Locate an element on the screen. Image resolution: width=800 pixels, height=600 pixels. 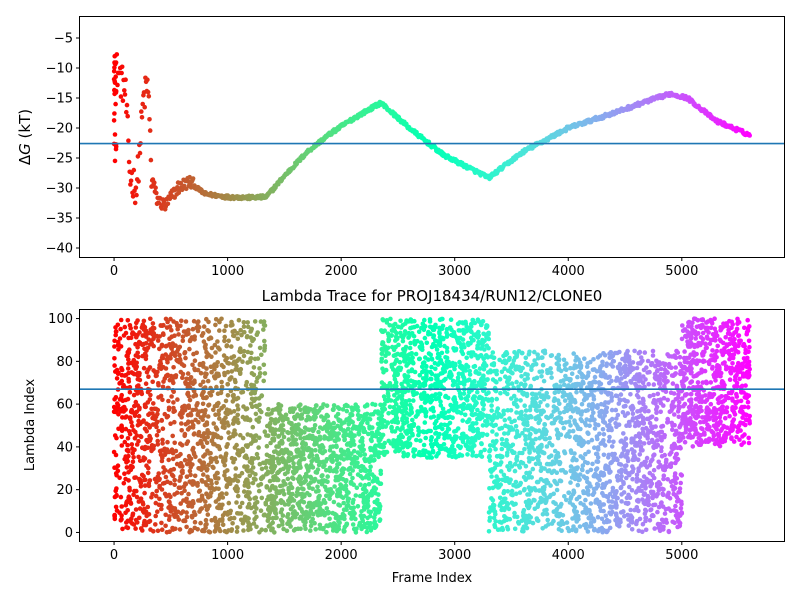
x-tick-label: 2000 is located at coordinates (341, 271).